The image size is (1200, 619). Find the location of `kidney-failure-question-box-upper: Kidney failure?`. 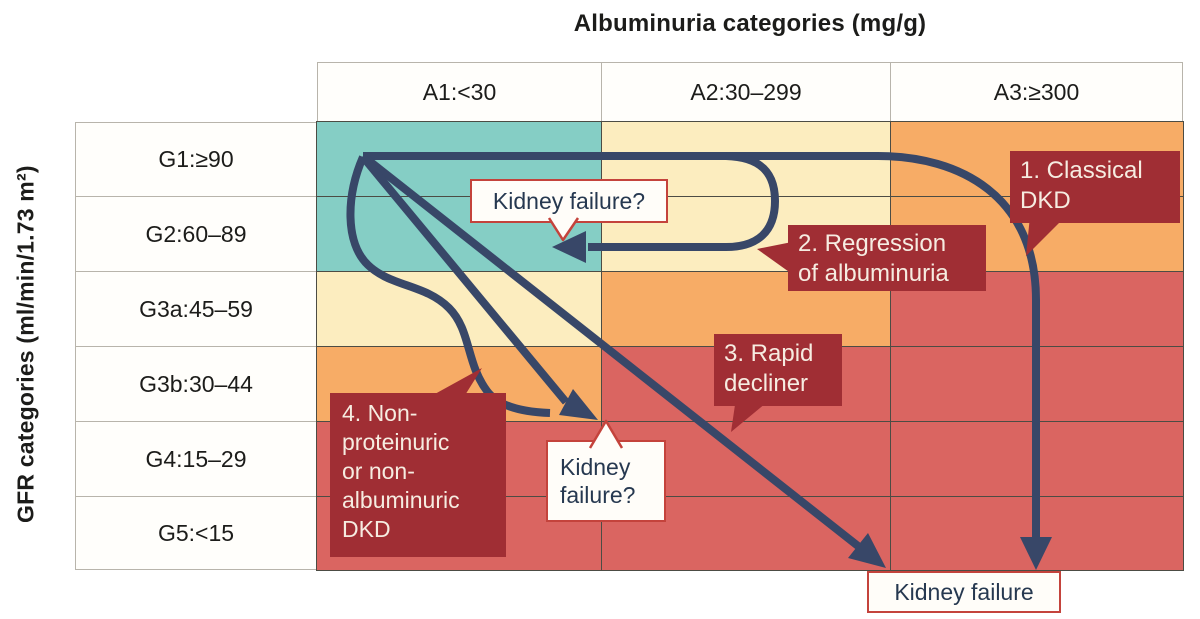

kidney-failure-question-box-upper: Kidney failure? is located at coordinates (569, 201).